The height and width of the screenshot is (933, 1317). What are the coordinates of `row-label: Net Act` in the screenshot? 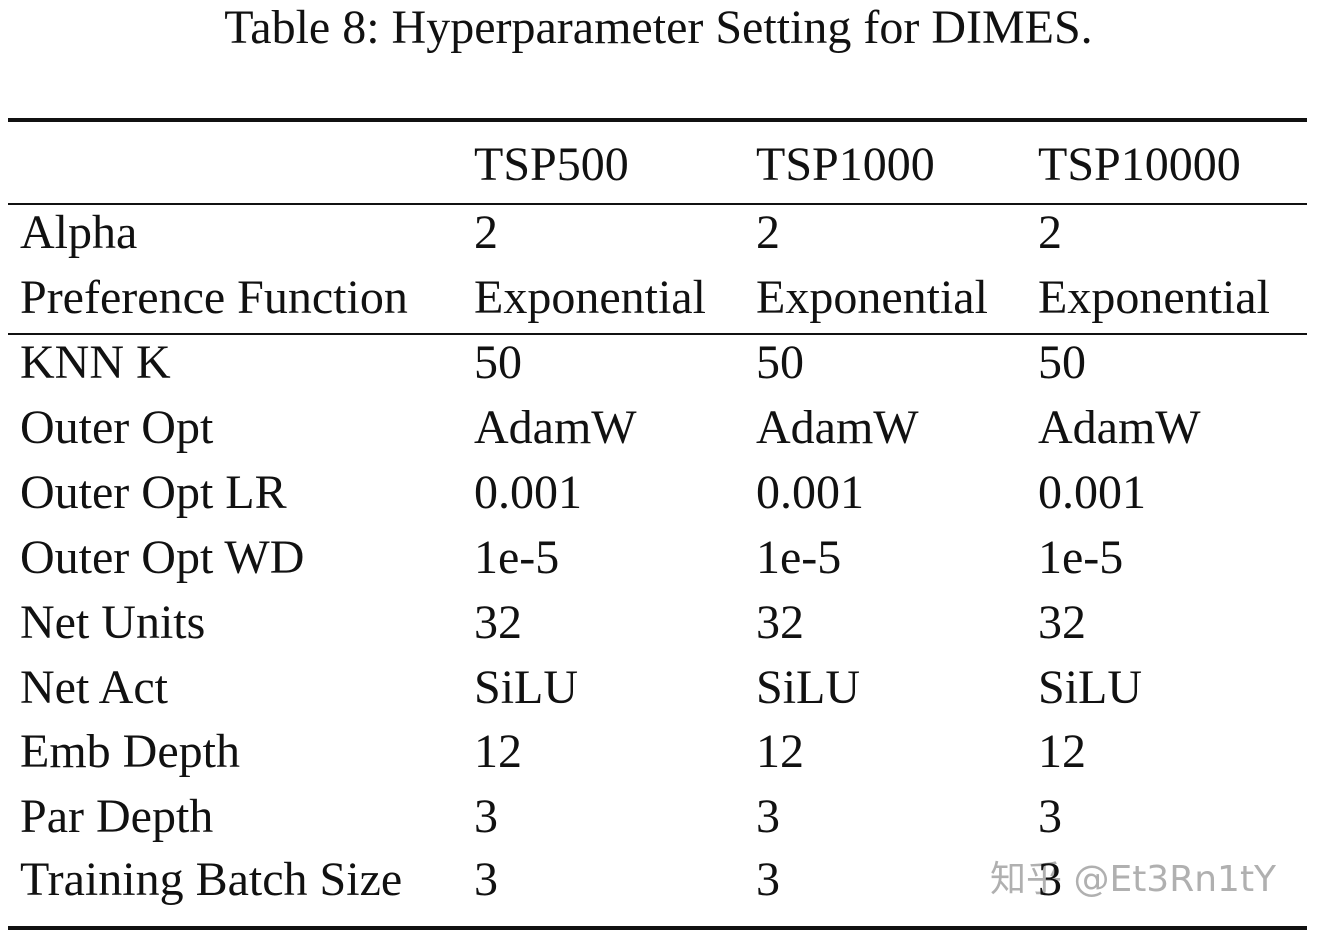 It's located at (94, 687).